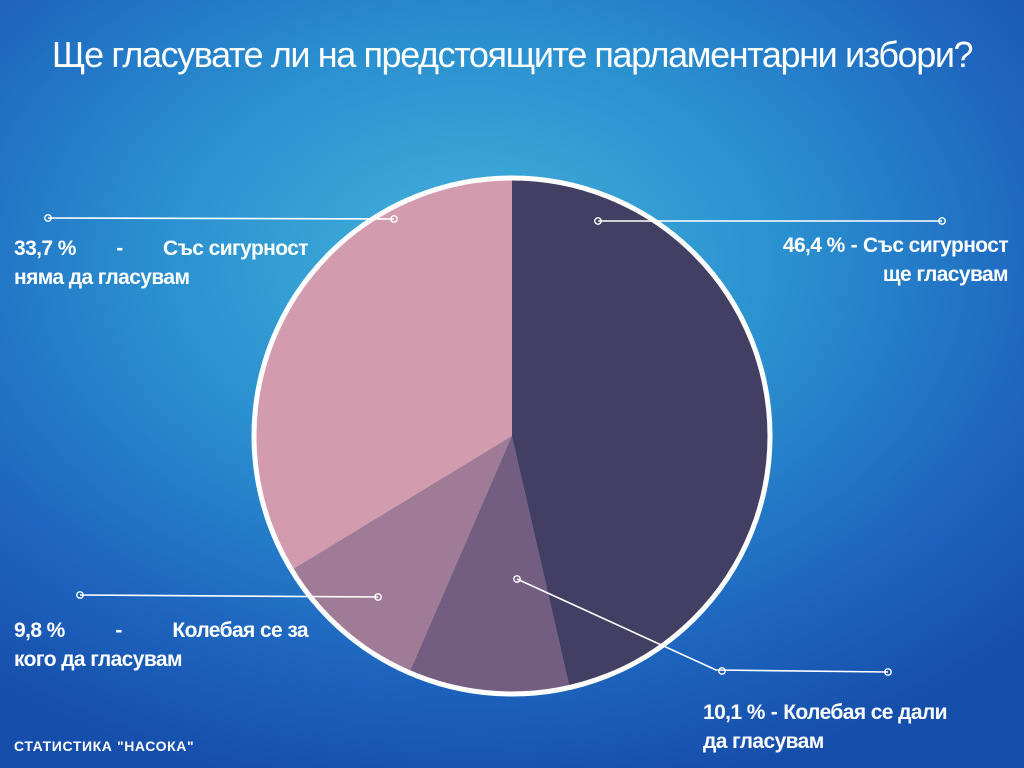  I want to click on slice-label-line2: да гласувам, so click(763, 741).